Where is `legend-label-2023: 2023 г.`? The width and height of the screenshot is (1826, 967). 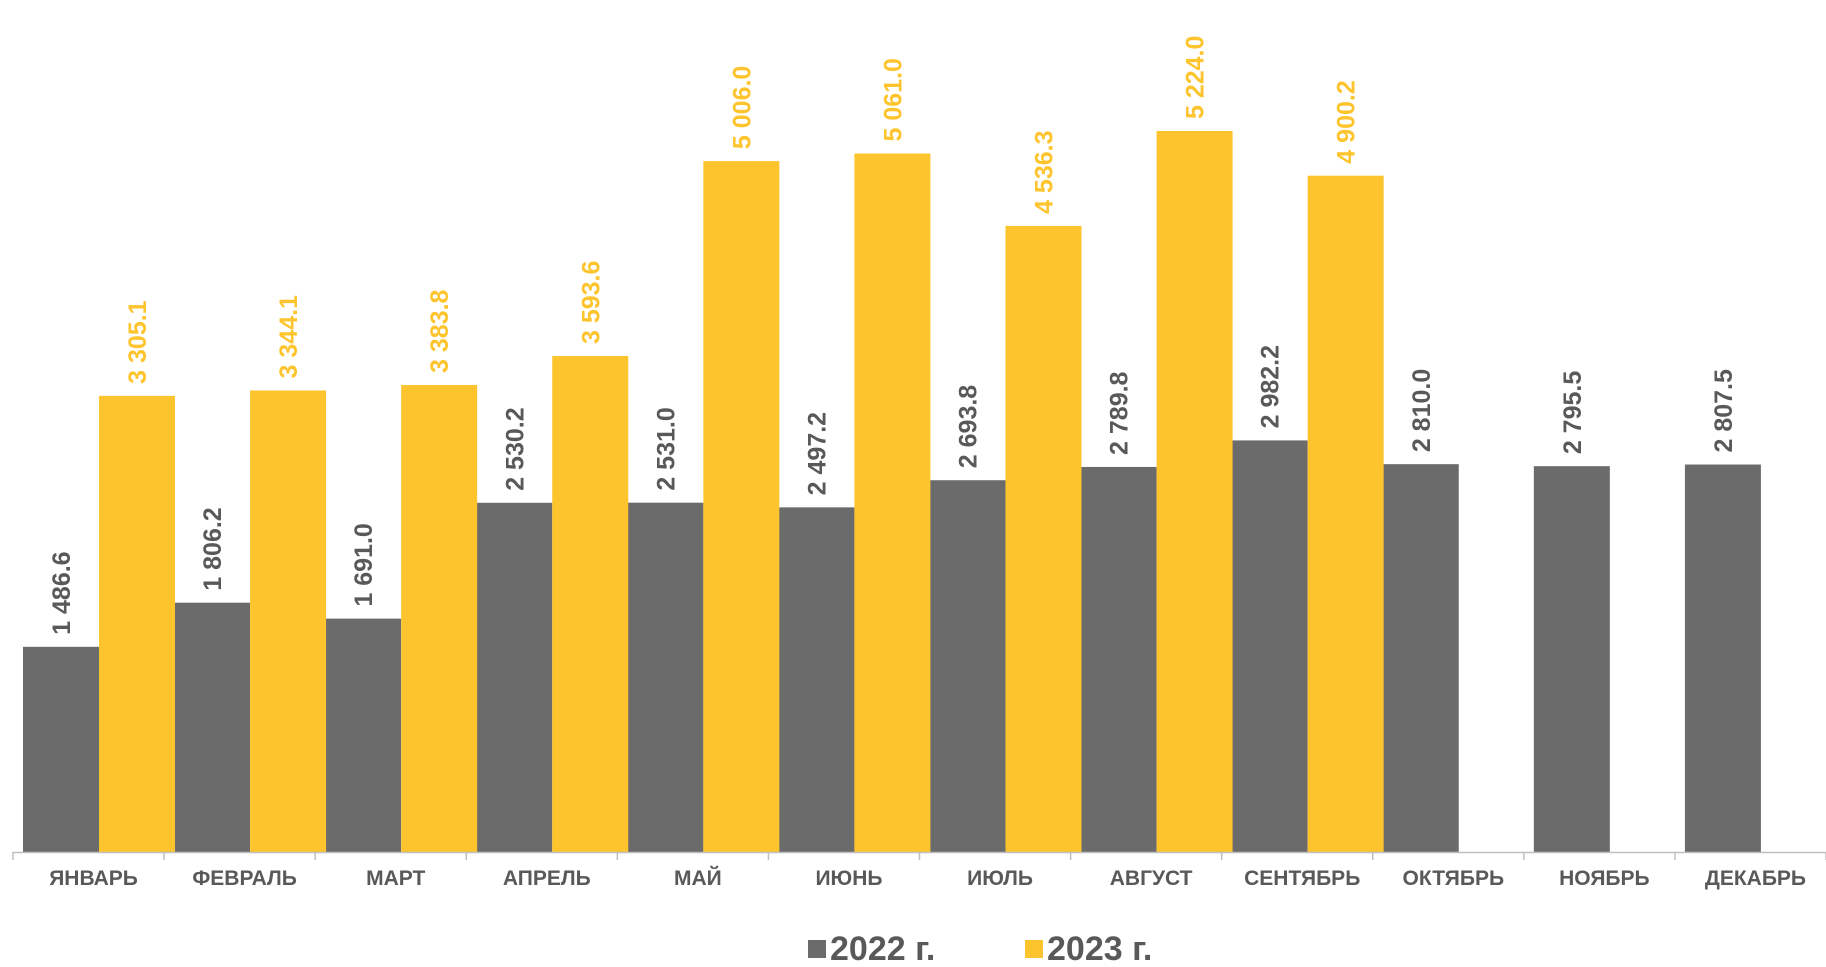
legend-label-2023: 2023 г. is located at coordinates (1099, 948).